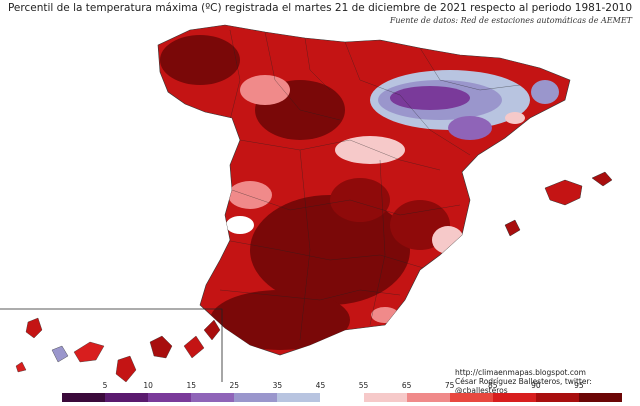 Image resolution: width=640 pixels, height=406 pixels. I want to click on legend-tick-label: 15, so click(191, 385).